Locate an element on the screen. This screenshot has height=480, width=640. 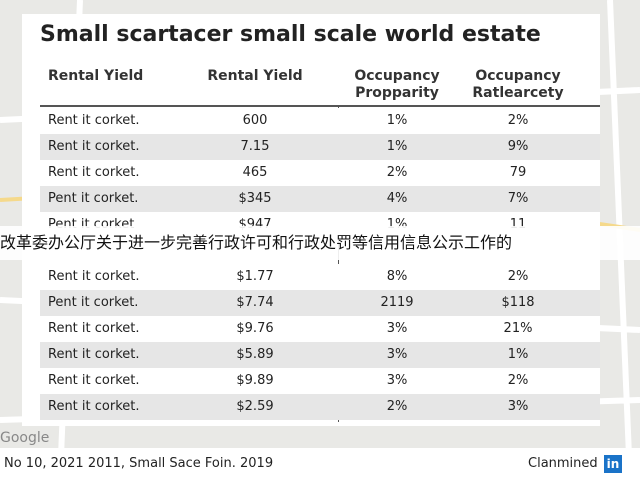
table-cell: 9% is located at coordinates (518, 146).